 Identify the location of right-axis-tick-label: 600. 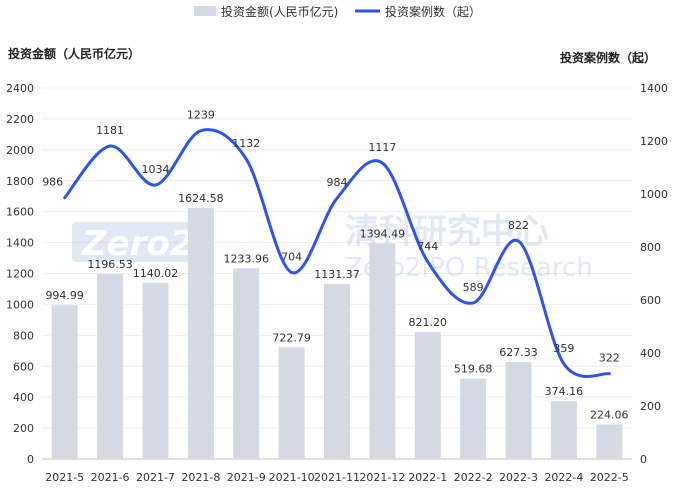
(650, 300).